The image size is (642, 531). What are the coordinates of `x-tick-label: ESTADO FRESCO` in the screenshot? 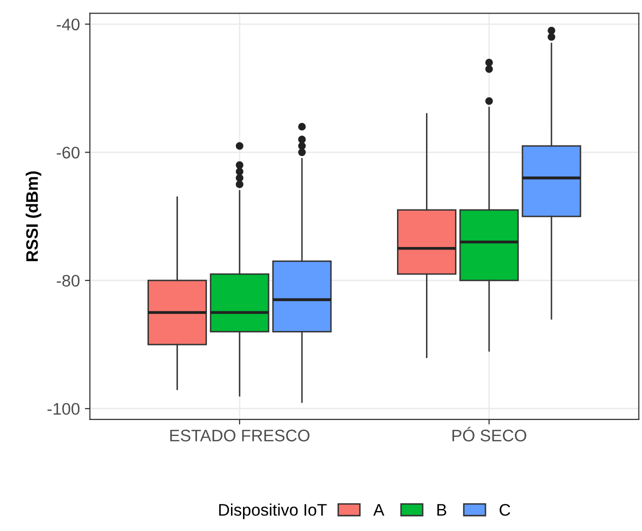 It's located at (240, 436).